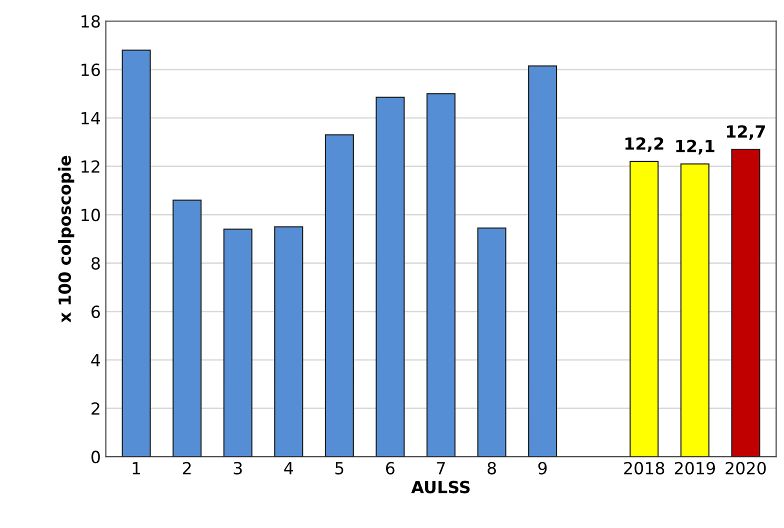 This screenshot has height=528, width=784. What do you see at coordinates (289, 468) in the screenshot?
I see `x-tick-label: 4` at bounding box center [289, 468].